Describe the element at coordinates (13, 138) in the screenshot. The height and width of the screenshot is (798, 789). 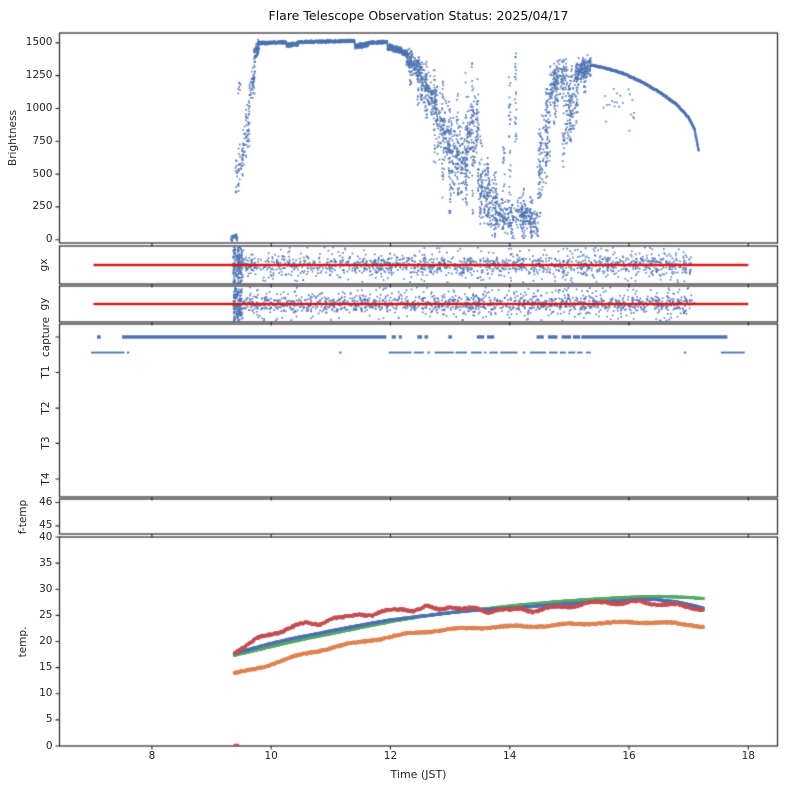
I see `y-axis-label-brightness: Brightness` at that location.